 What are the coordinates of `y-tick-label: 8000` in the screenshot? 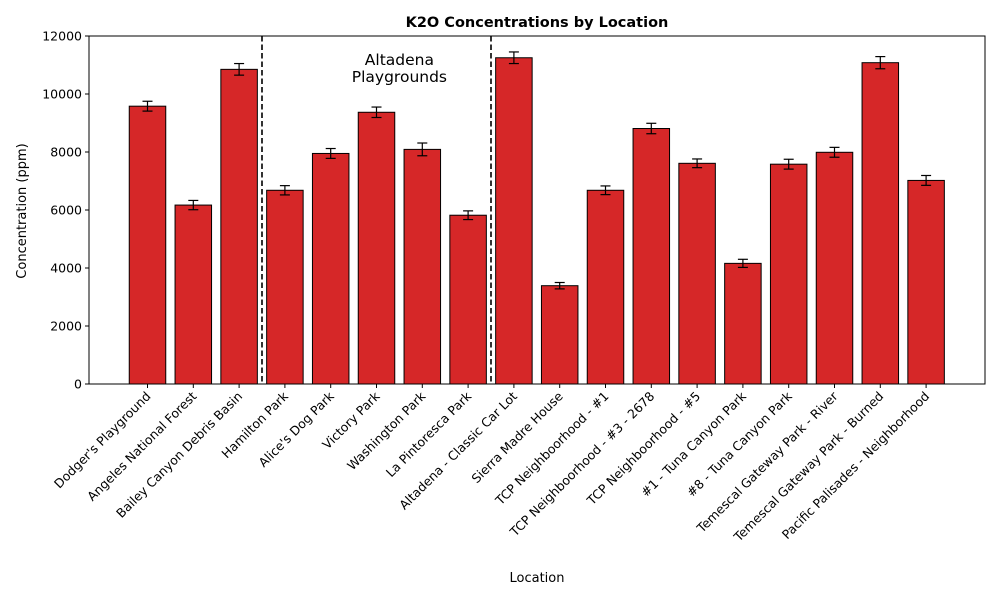 It's located at (66, 152).